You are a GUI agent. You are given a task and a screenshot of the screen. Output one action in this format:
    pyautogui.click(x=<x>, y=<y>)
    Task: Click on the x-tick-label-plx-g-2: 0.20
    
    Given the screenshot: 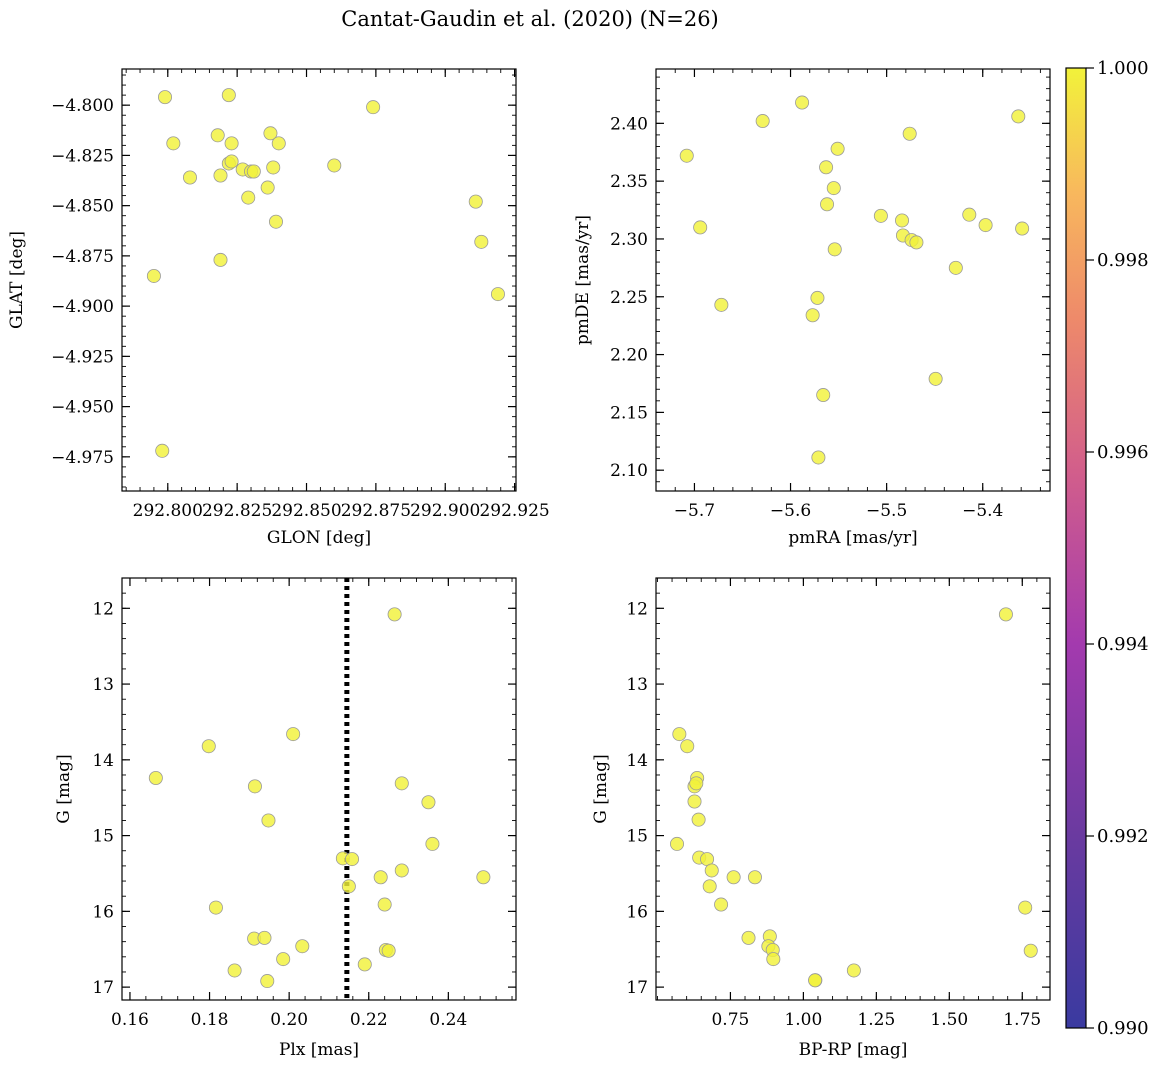 What is the action you would take?
    pyautogui.click(x=289, y=1020)
    